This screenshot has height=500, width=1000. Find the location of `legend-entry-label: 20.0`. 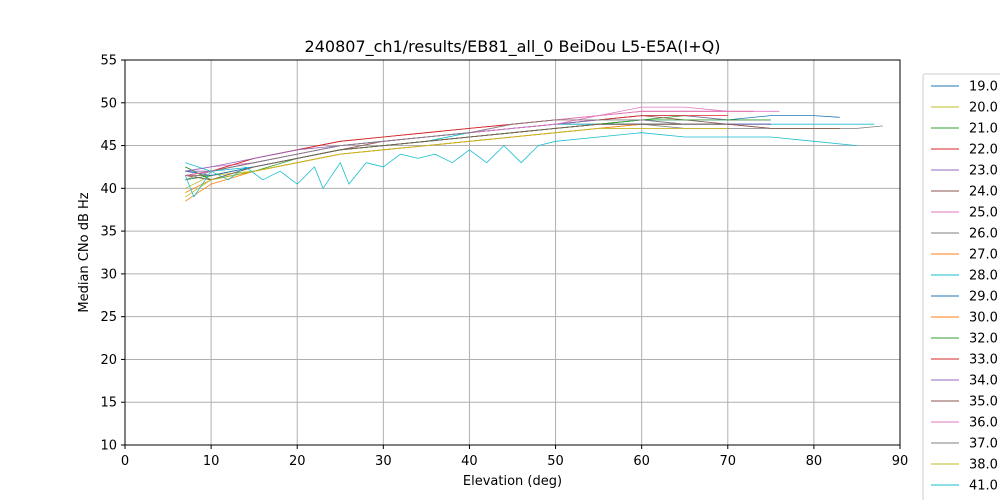

legend-entry-label: 20.0 is located at coordinates (983, 108).